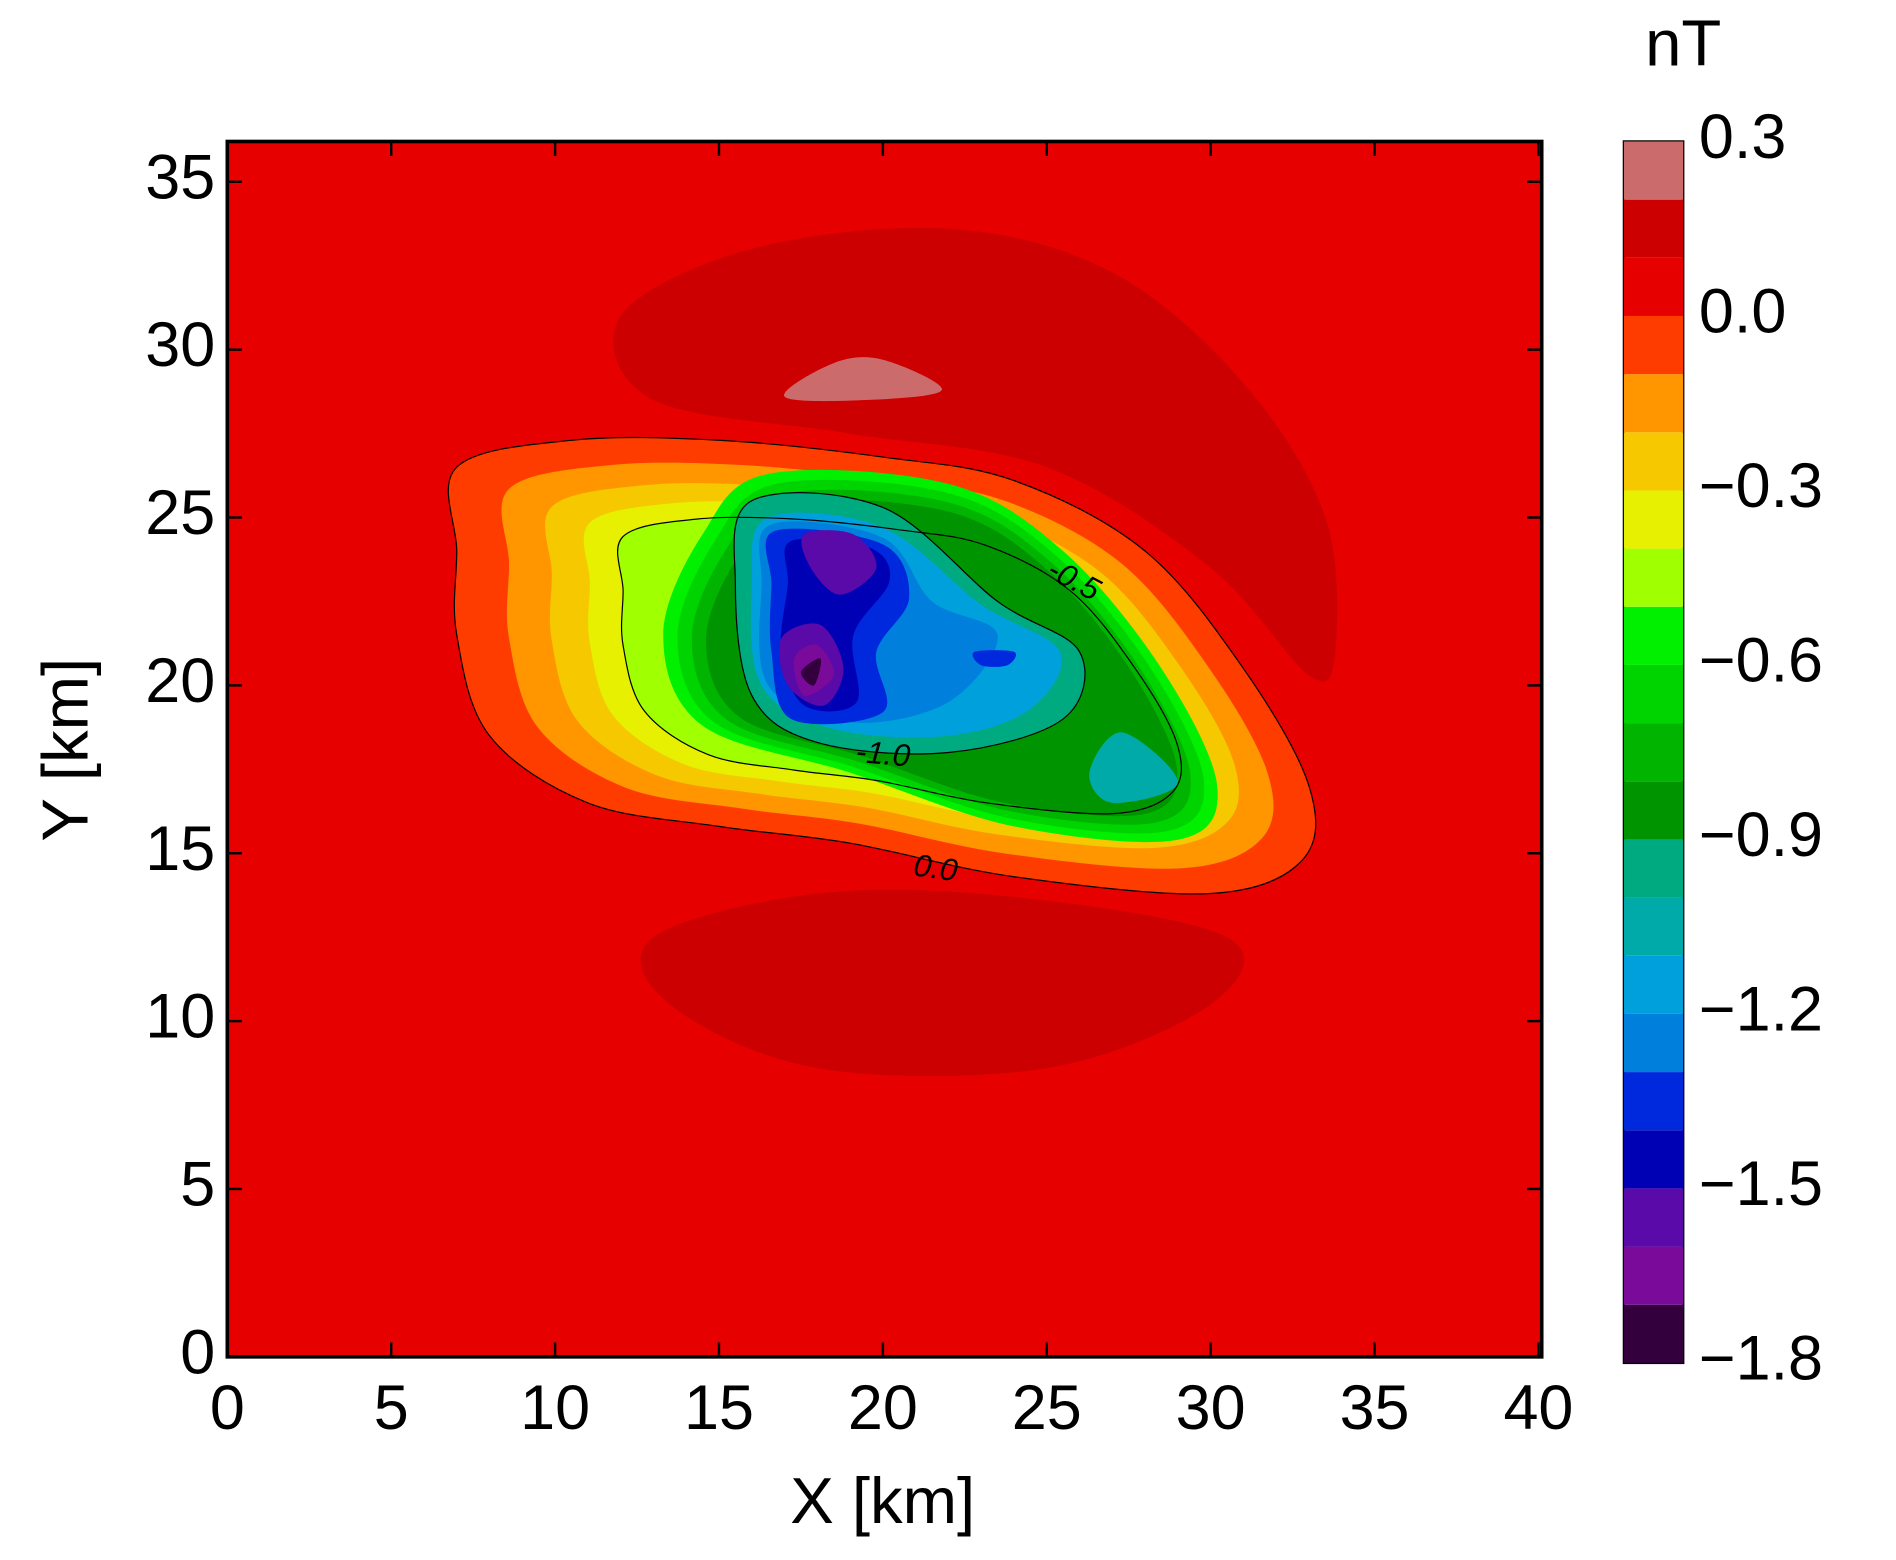 The image size is (1896, 1560). Describe the element at coordinates (1761, 1010) in the screenshot. I see `colorbar-tick-label: −1.2` at that location.